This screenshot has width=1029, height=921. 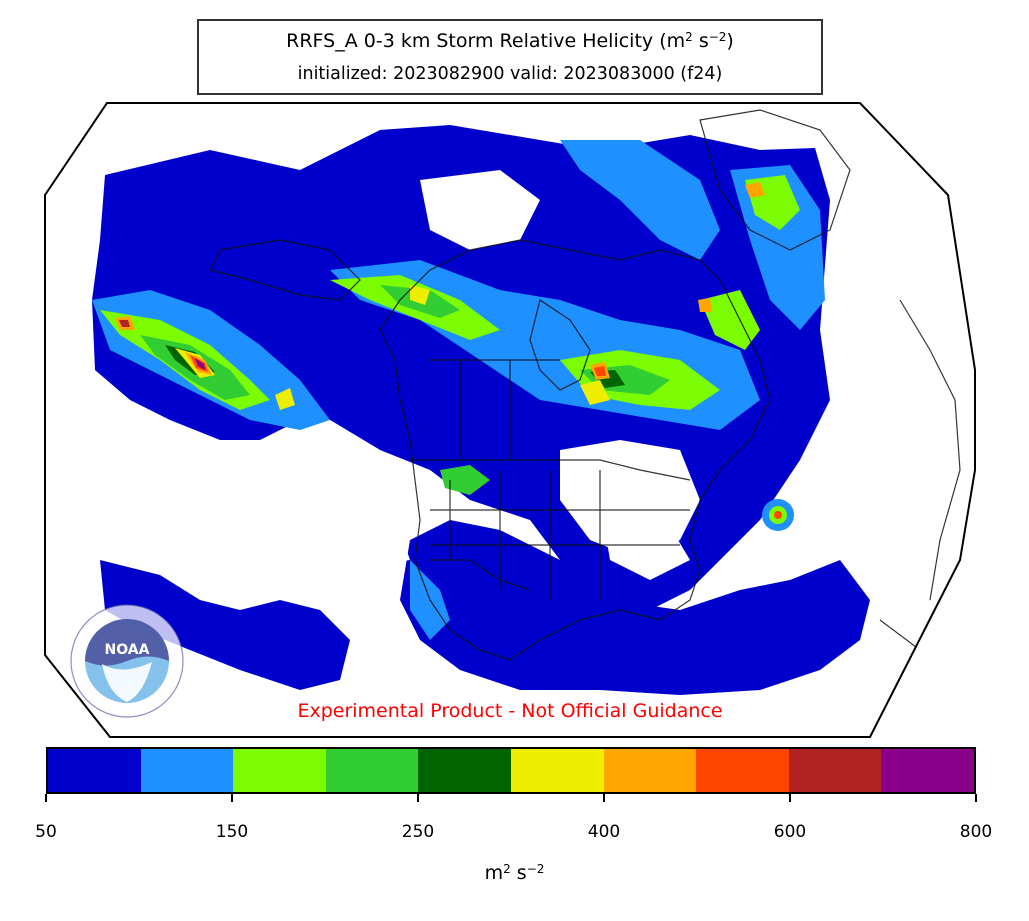 I want to click on colorbar-tick-label: 600, so click(x=790, y=832).